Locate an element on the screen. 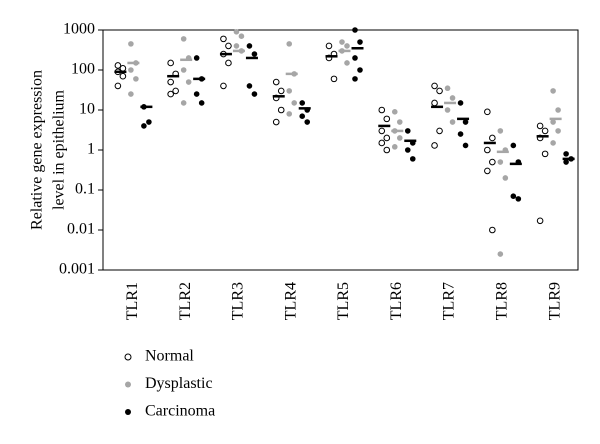  y-tick-label: 100 is located at coordinates (83, 69).